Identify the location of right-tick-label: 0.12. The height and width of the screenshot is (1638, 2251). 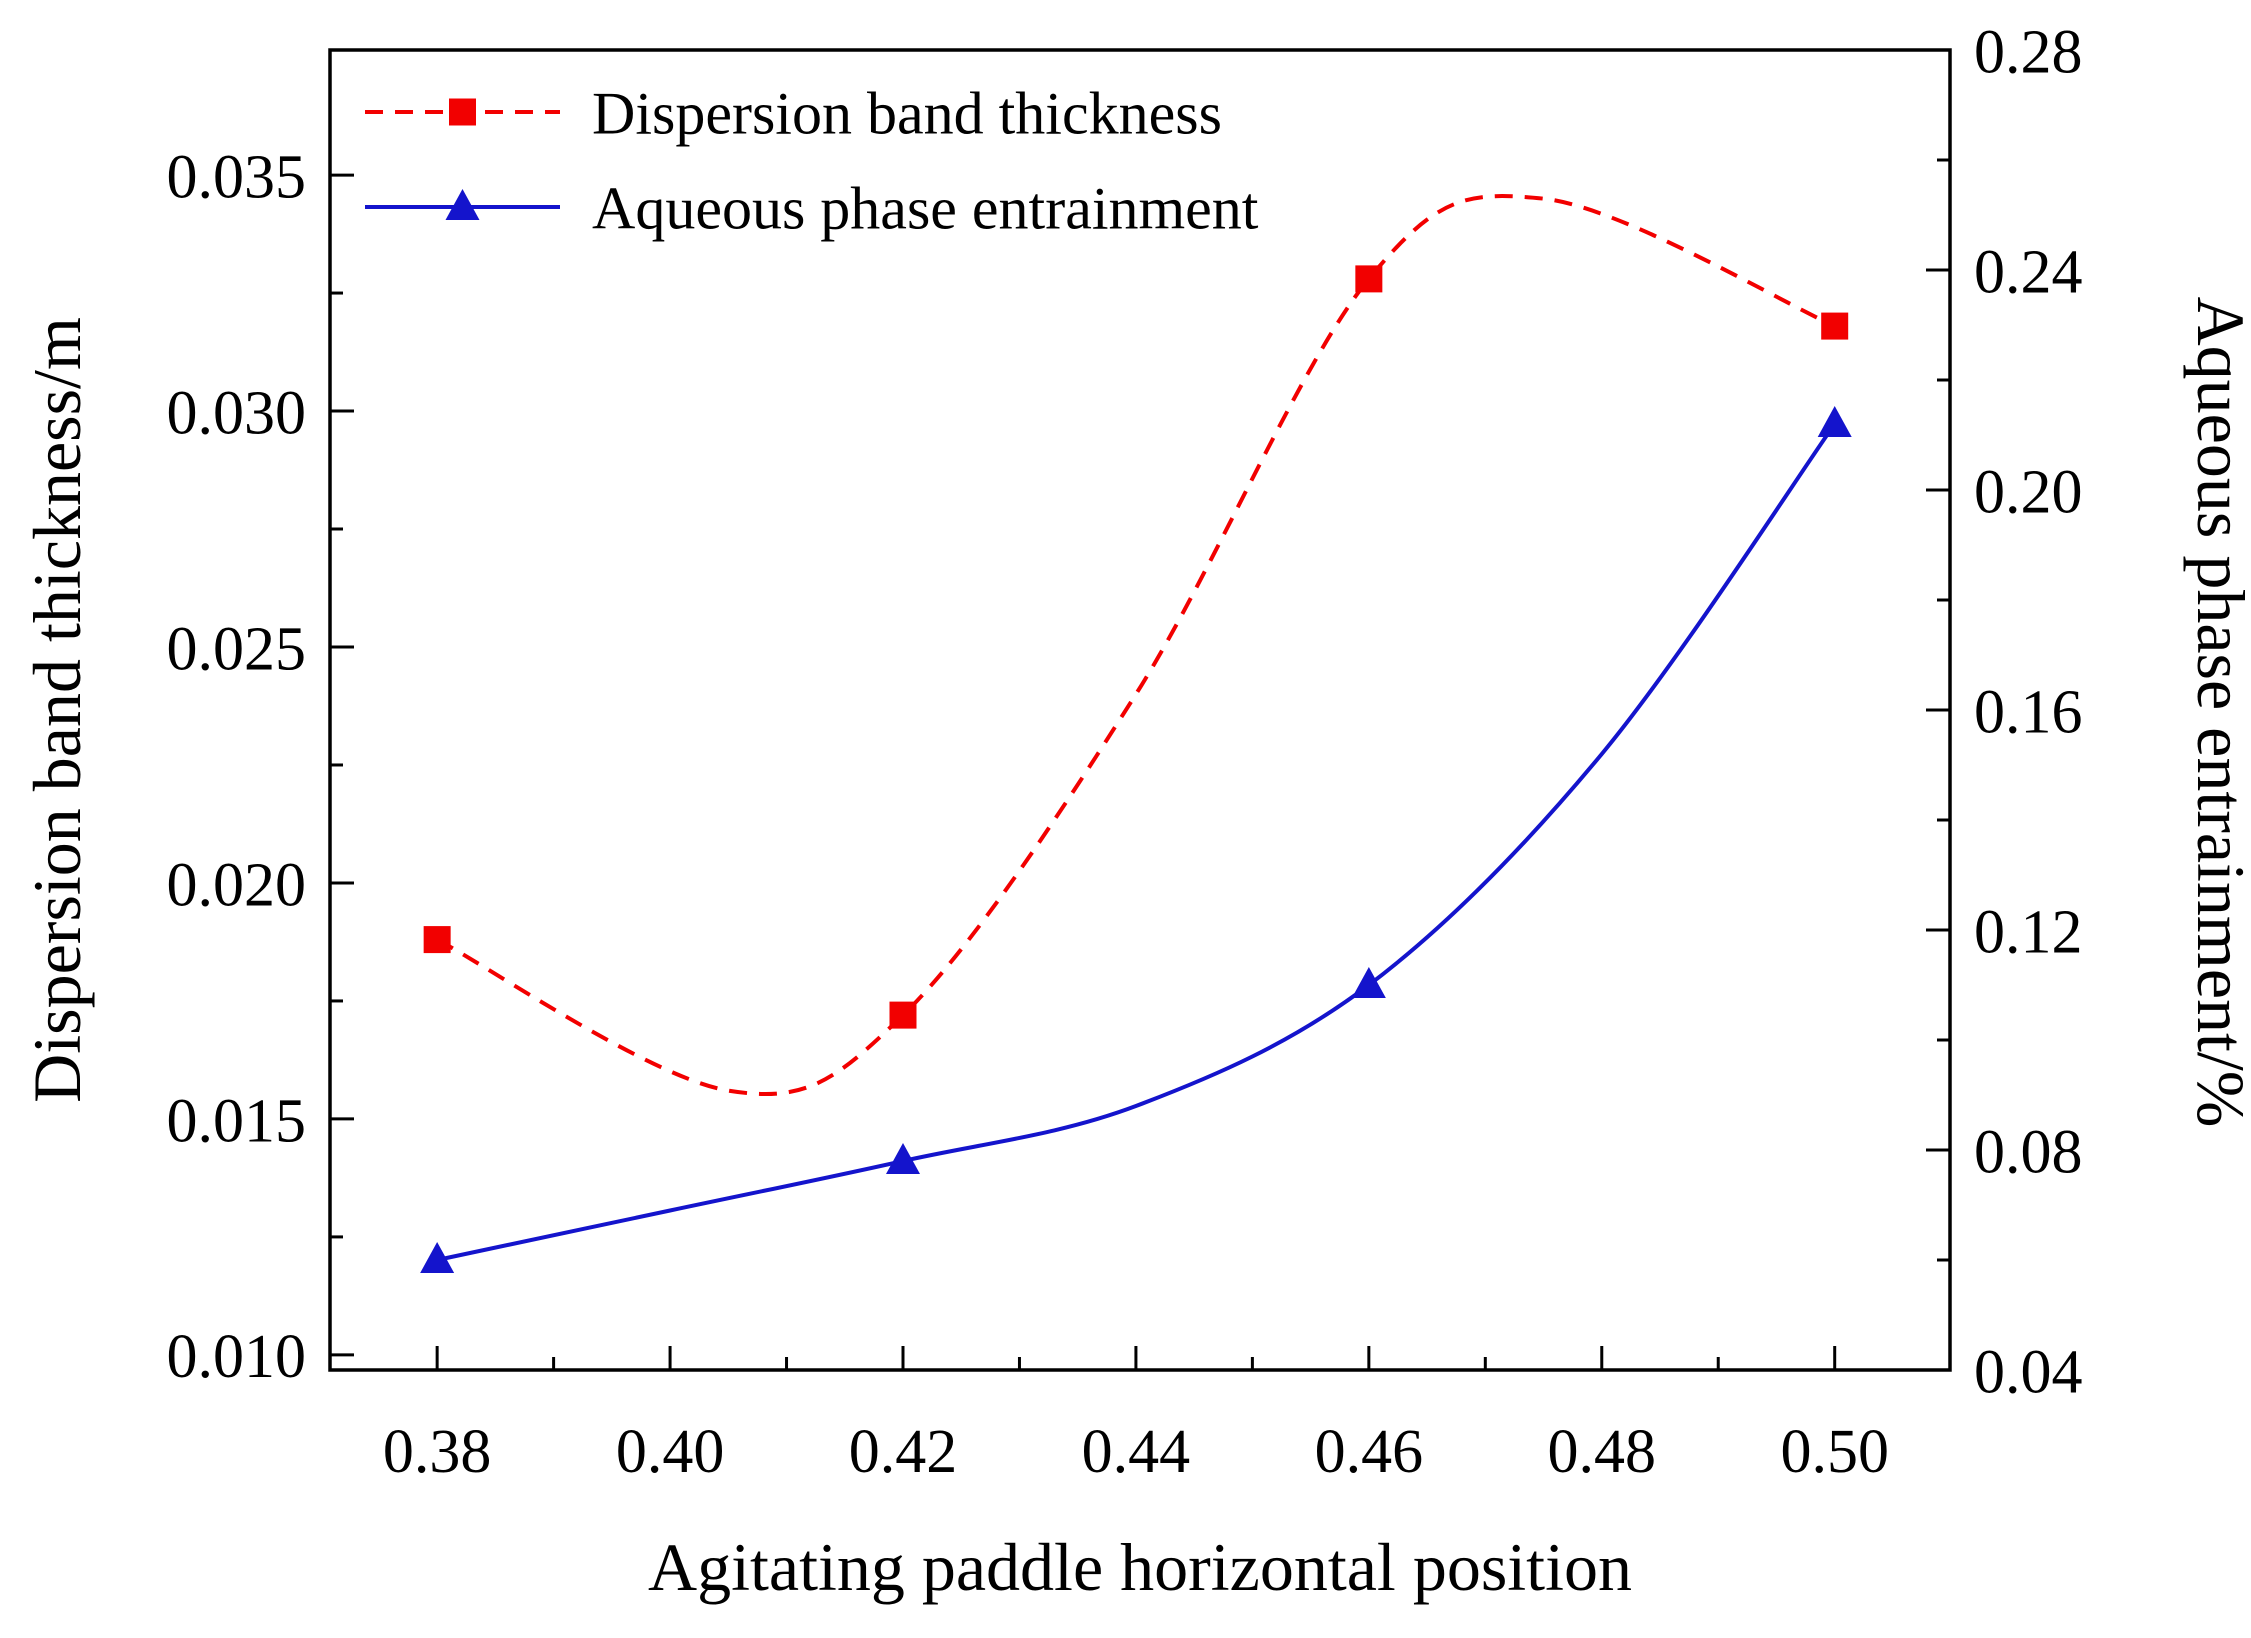
(2028, 932).